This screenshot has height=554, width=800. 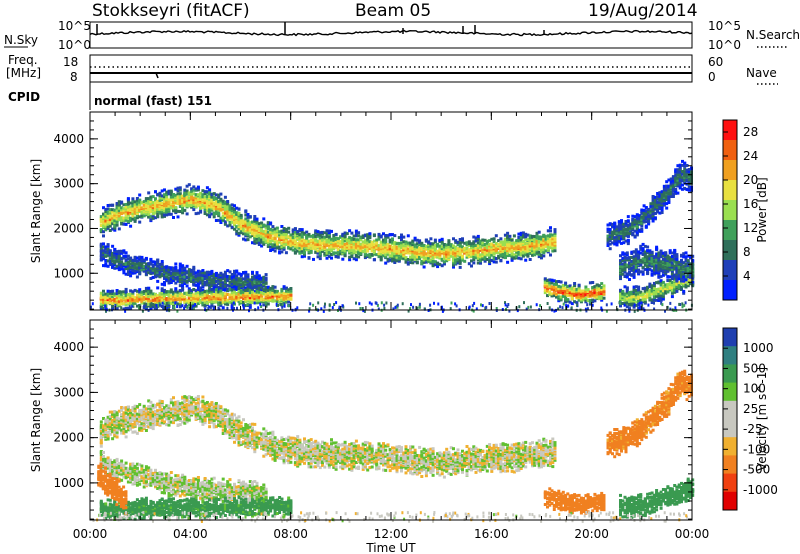 I want to click on nave-tick-low: 0, so click(x=712, y=77).